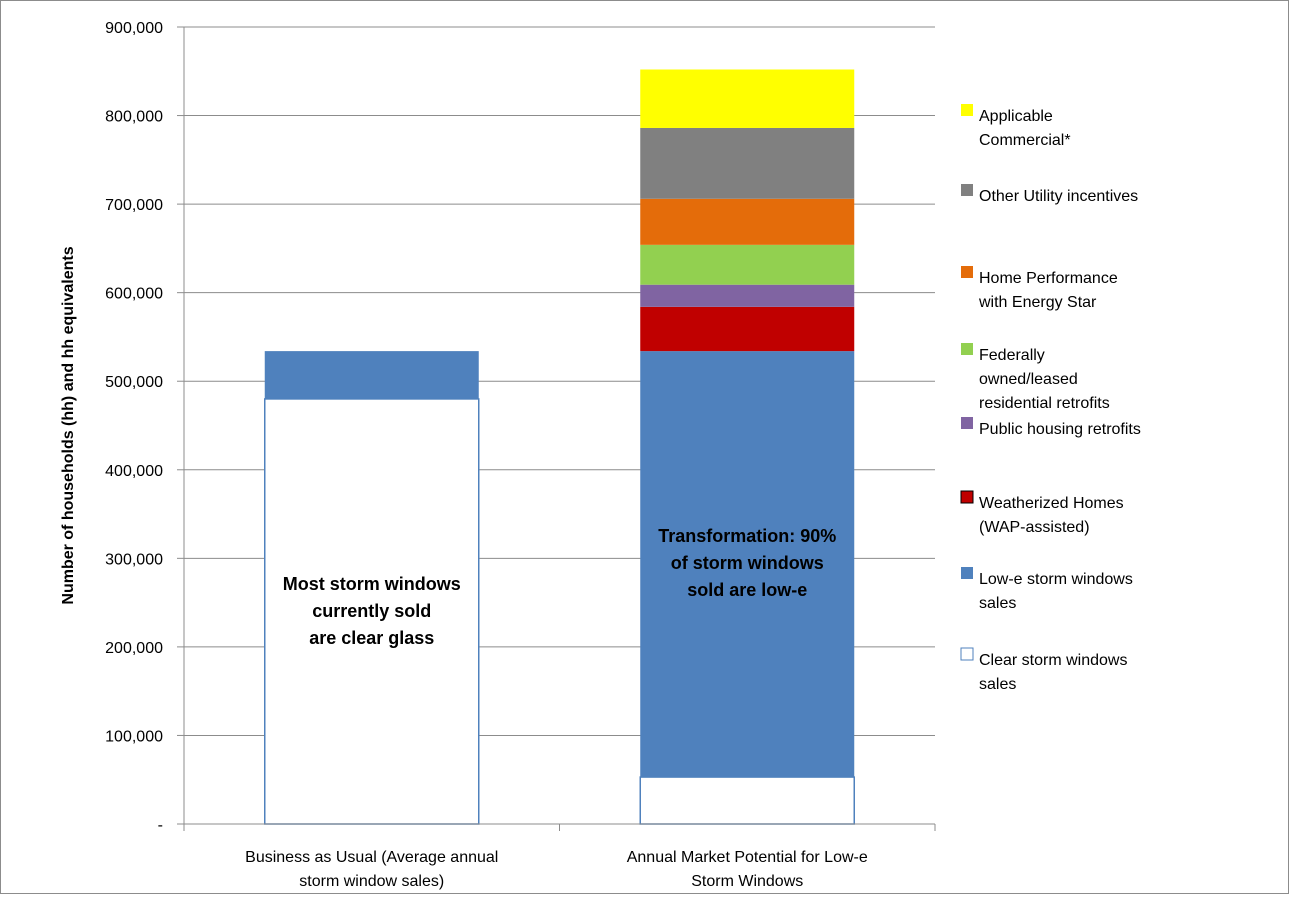 The height and width of the screenshot is (897, 1291). I want to click on legend-label: owned/leased, so click(1028, 379).